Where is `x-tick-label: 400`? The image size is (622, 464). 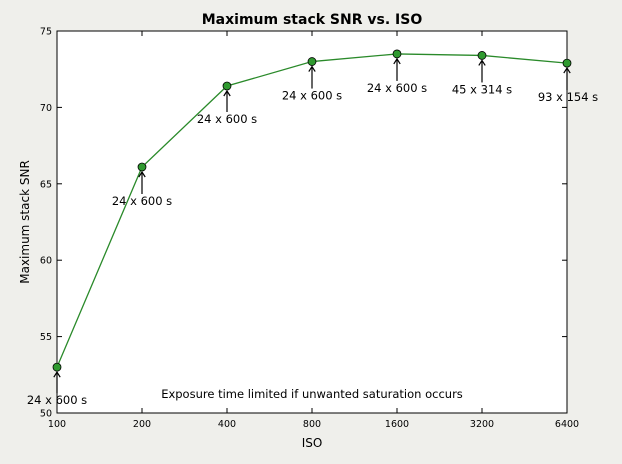
x-tick-label: 400 is located at coordinates (227, 424).